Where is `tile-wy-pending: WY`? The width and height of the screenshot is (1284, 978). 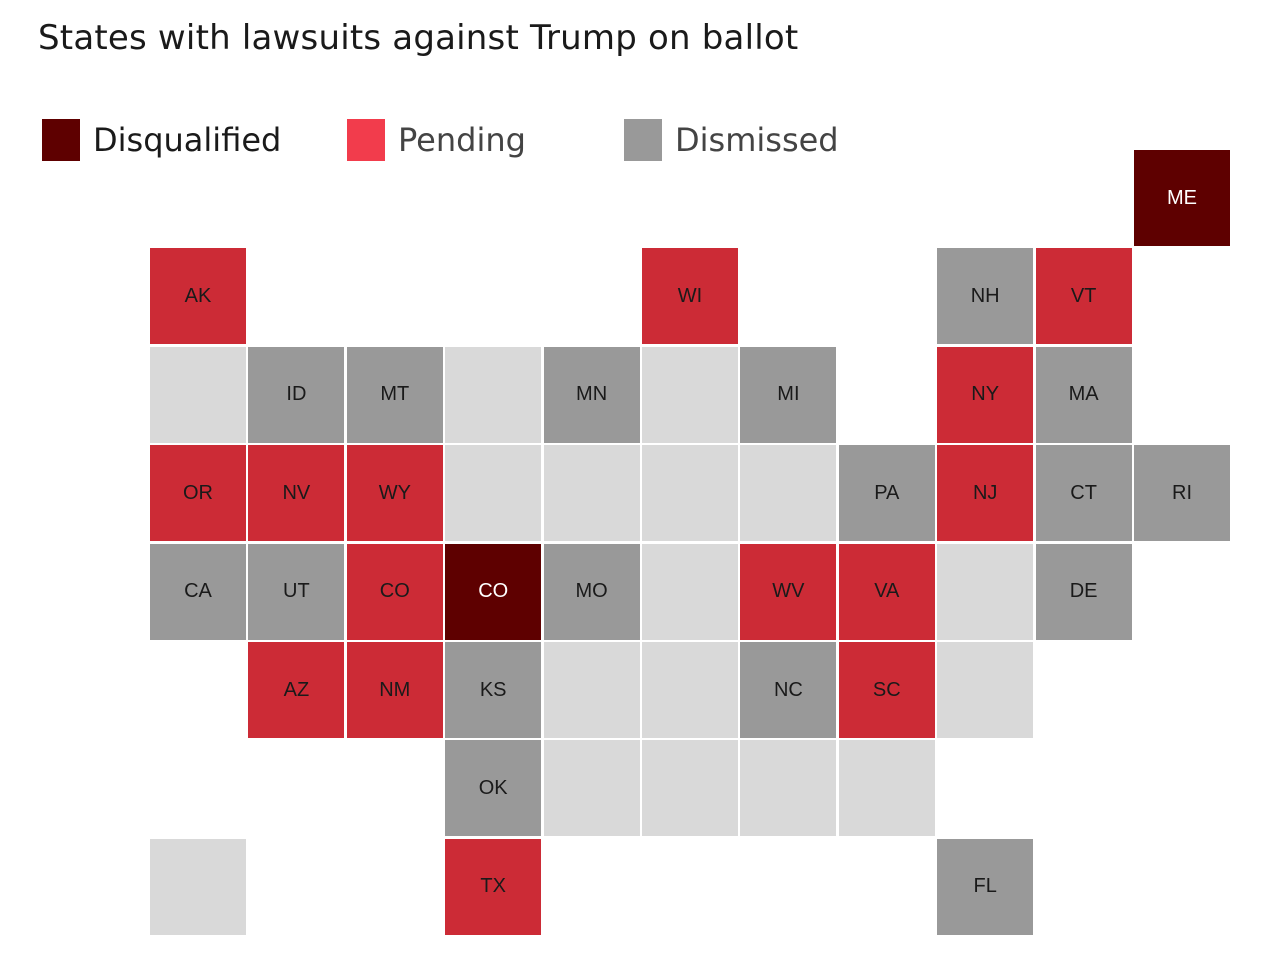
tile-wy-pending: WY is located at coordinates (394, 493).